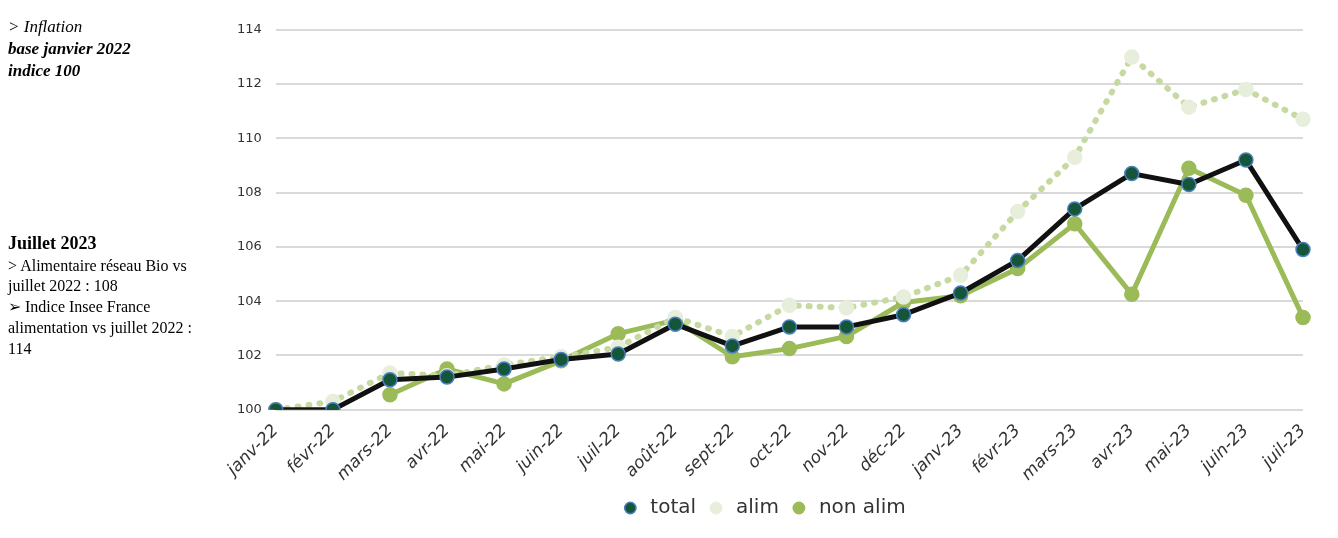  Describe the element at coordinates (249, 354) in the screenshot. I see `y-tick-label: 102` at that location.